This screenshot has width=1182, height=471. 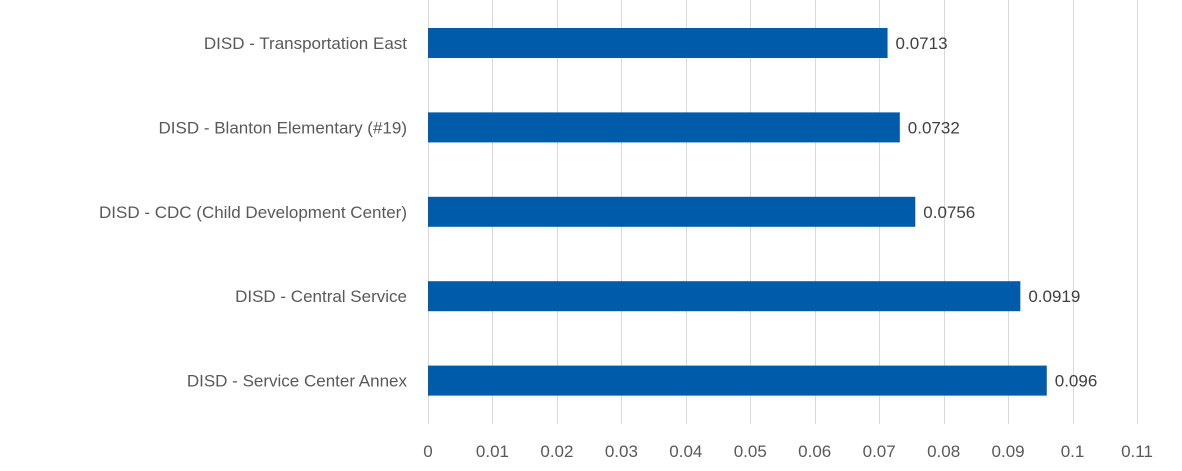 What do you see at coordinates (427, 451) in the screenshot?
I see `x-tick-label: 0` at bounding box center [427, 451].